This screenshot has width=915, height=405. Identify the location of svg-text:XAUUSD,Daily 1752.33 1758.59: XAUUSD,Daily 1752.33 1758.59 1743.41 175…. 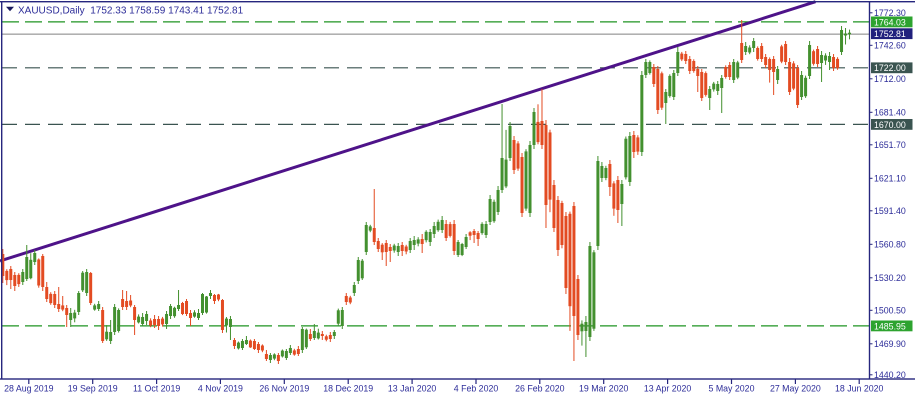
(131, 10).